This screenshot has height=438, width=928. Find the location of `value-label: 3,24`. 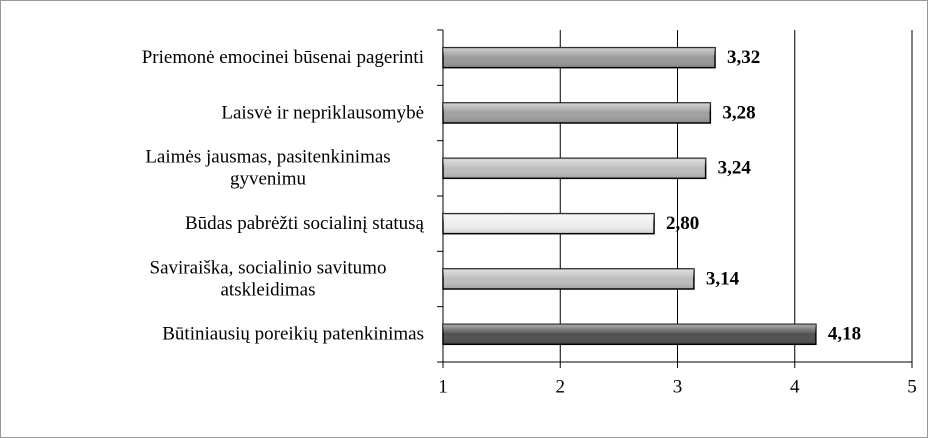

value-label: 3,24 is located at coordinates (735, 168).